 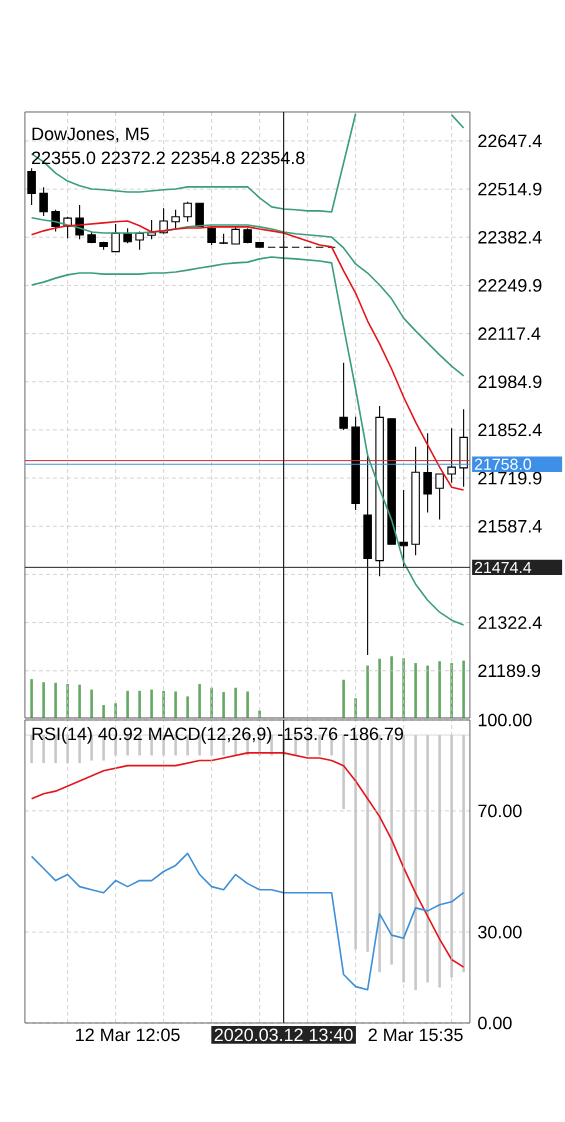 What do you see at coordinates (128, 1035) in the screenshot?
I see `x-tick-label: 12 Mar 12:05` at bounding box center [128, 1035].